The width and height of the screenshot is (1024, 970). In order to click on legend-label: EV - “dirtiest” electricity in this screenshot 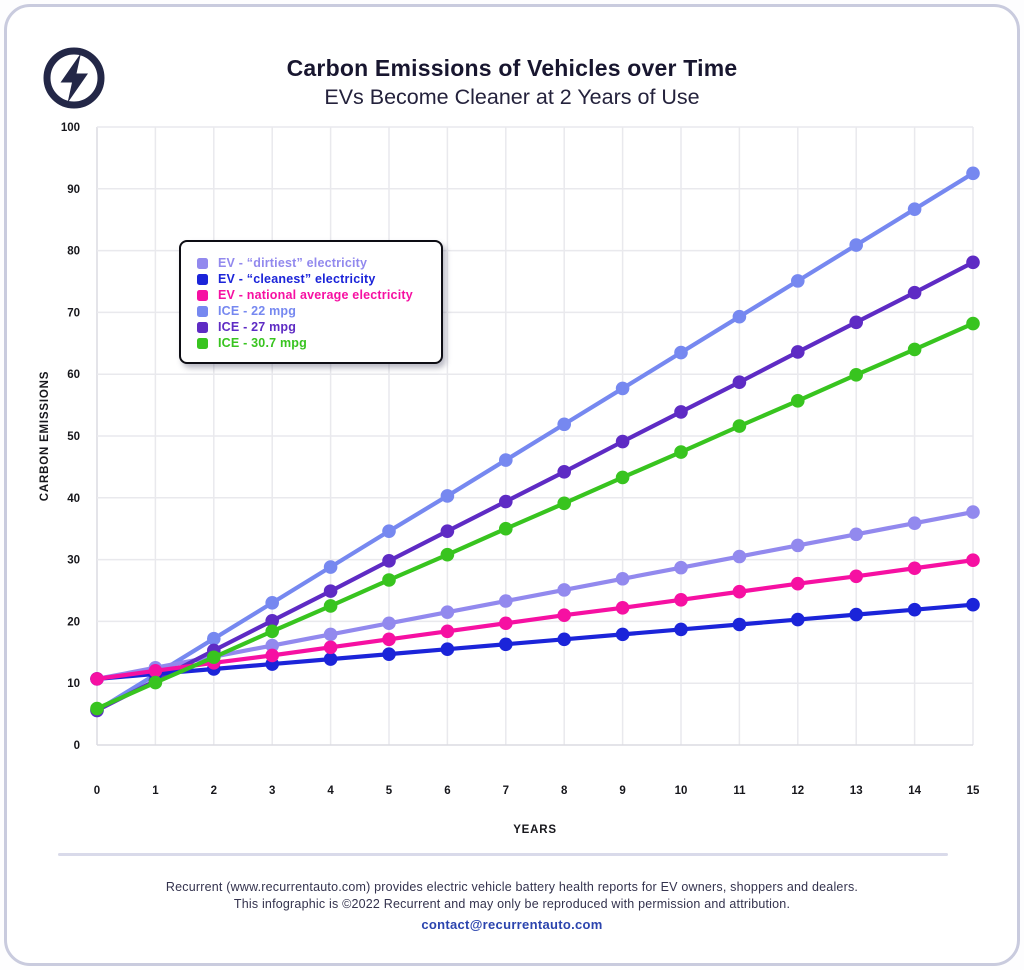, I will do `click(293, 263)`.